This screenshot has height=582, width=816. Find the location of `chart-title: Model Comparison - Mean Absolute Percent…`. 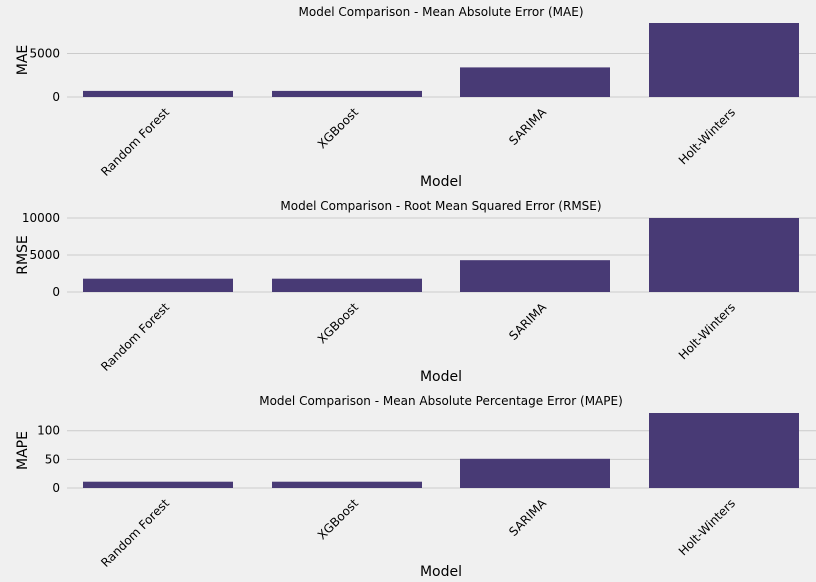

chart-title: Model Comparison - Mean Absolute Percent… is located at coordinates (441, 401).